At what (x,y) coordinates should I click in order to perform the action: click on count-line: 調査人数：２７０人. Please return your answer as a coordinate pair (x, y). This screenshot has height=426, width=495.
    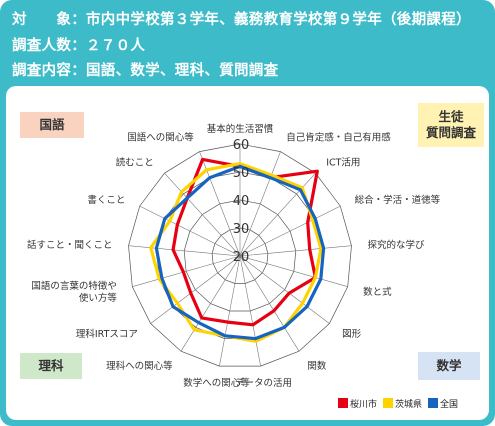
    Looking at the image, I should click on (79, 46).